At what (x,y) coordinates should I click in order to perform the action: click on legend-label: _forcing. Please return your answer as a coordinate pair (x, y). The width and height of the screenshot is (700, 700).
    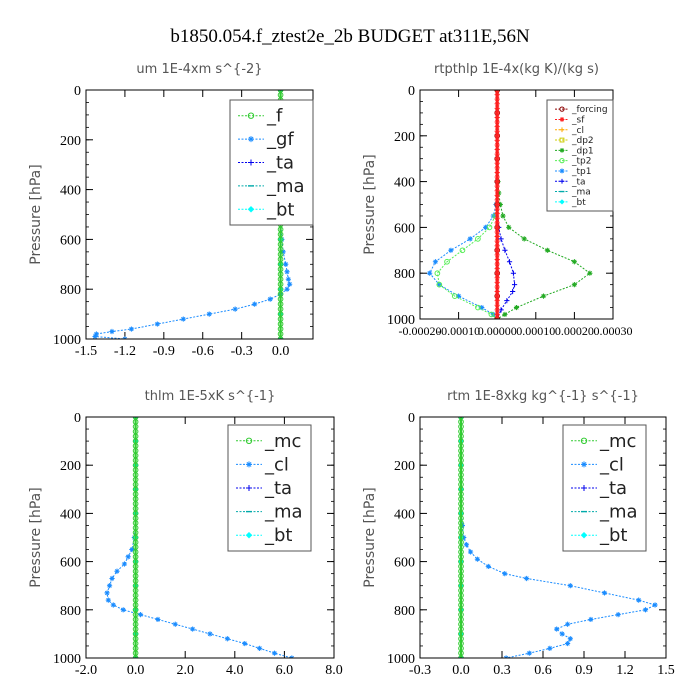
    Looking at the image, I should click on (589, 110).